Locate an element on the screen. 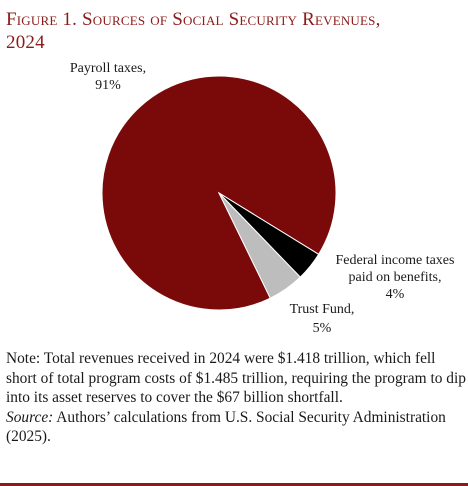 Image resolution: width=468 pixels, height=486 pixels. pie-slice-label-1-line-2: 4% is located at coordinates (395, 294).